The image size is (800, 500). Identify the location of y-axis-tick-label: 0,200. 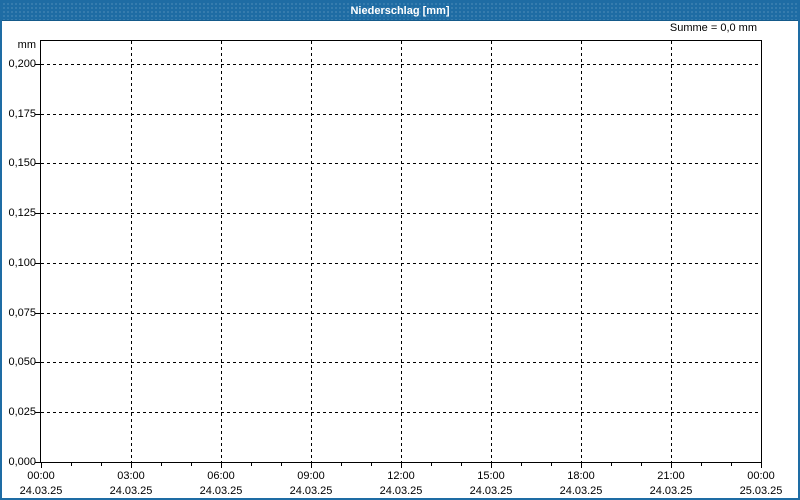
(22, 64).